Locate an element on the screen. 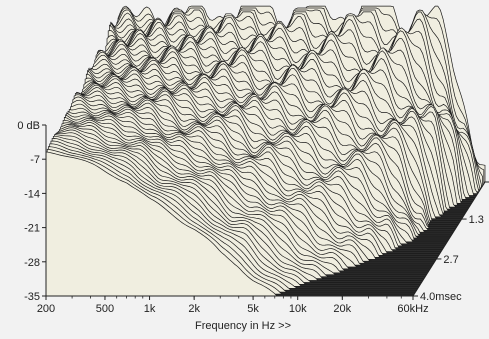  time-tick-label: 4.0msec is located at coordinates (441, 297).